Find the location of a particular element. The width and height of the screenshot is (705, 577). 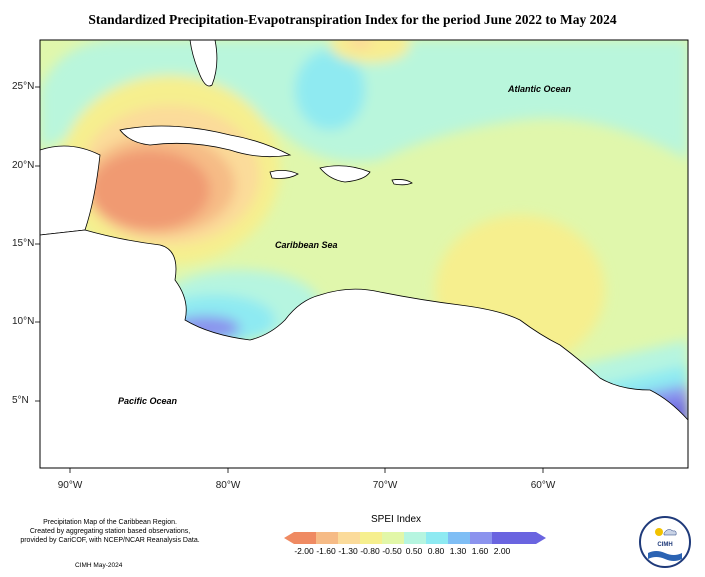

map-credit: CIMH May-2024 is located at coordinates (99, 565).